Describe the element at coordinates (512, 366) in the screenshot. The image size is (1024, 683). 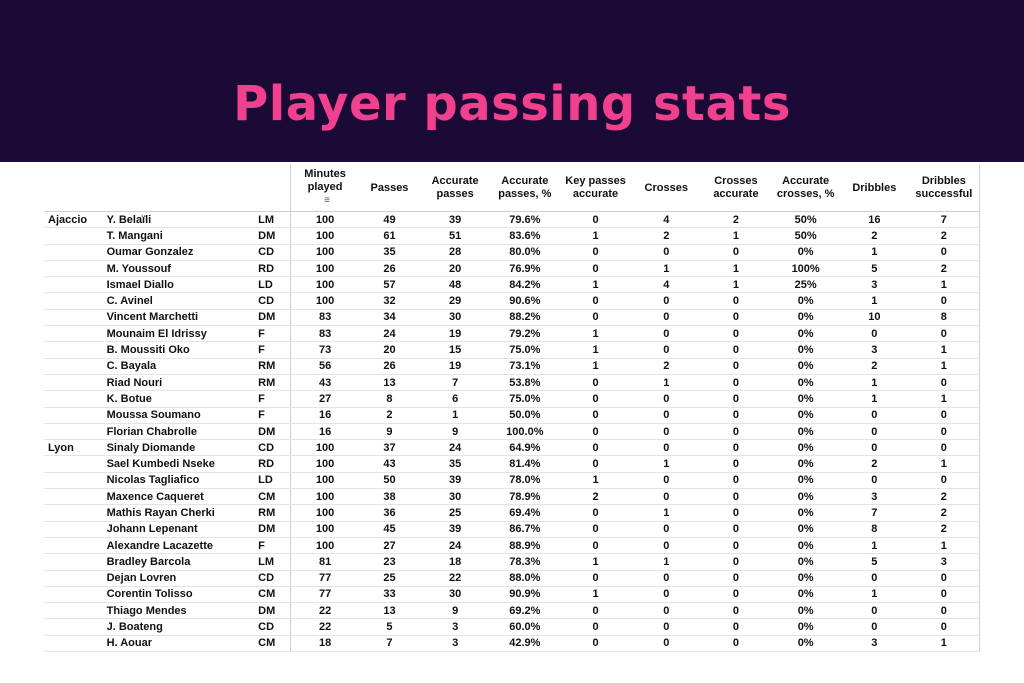
I see `table-row: C. Bayala RM 56 26 19 73.1% 1 2 0 0% 2 1` at that location.